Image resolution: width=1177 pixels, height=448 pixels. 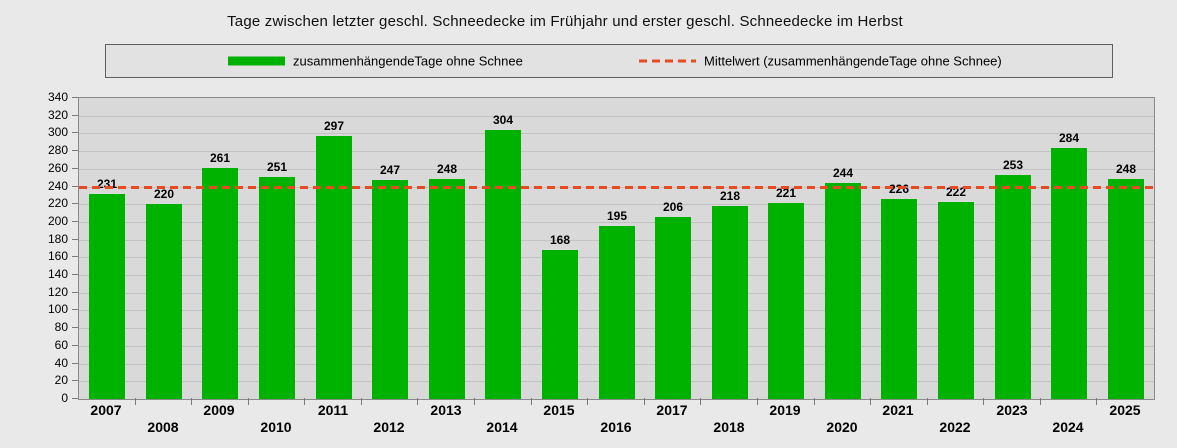 What do you see at coordinates (64, 398) in the screenshot?
I see `y-tick-label: 0` at bounding box center [64, 398].